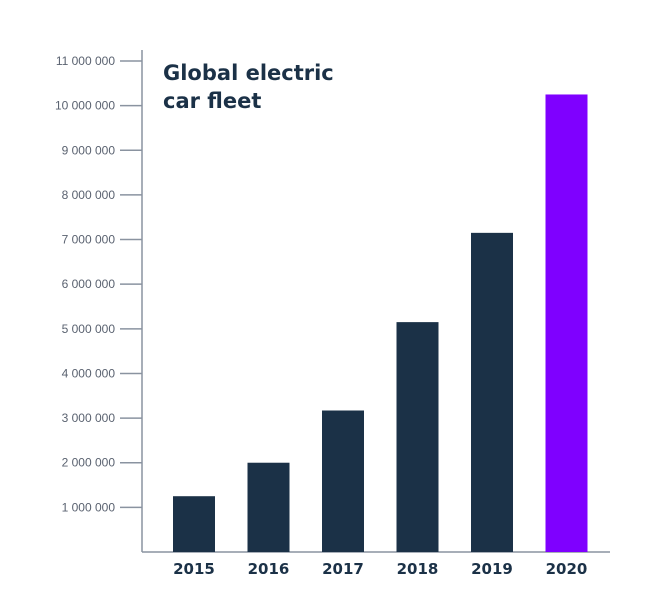  What do you see at coordinates (194, 569) in the screenshot?
I see `x-tick-label: 2015` at bounding box center [194, 569].